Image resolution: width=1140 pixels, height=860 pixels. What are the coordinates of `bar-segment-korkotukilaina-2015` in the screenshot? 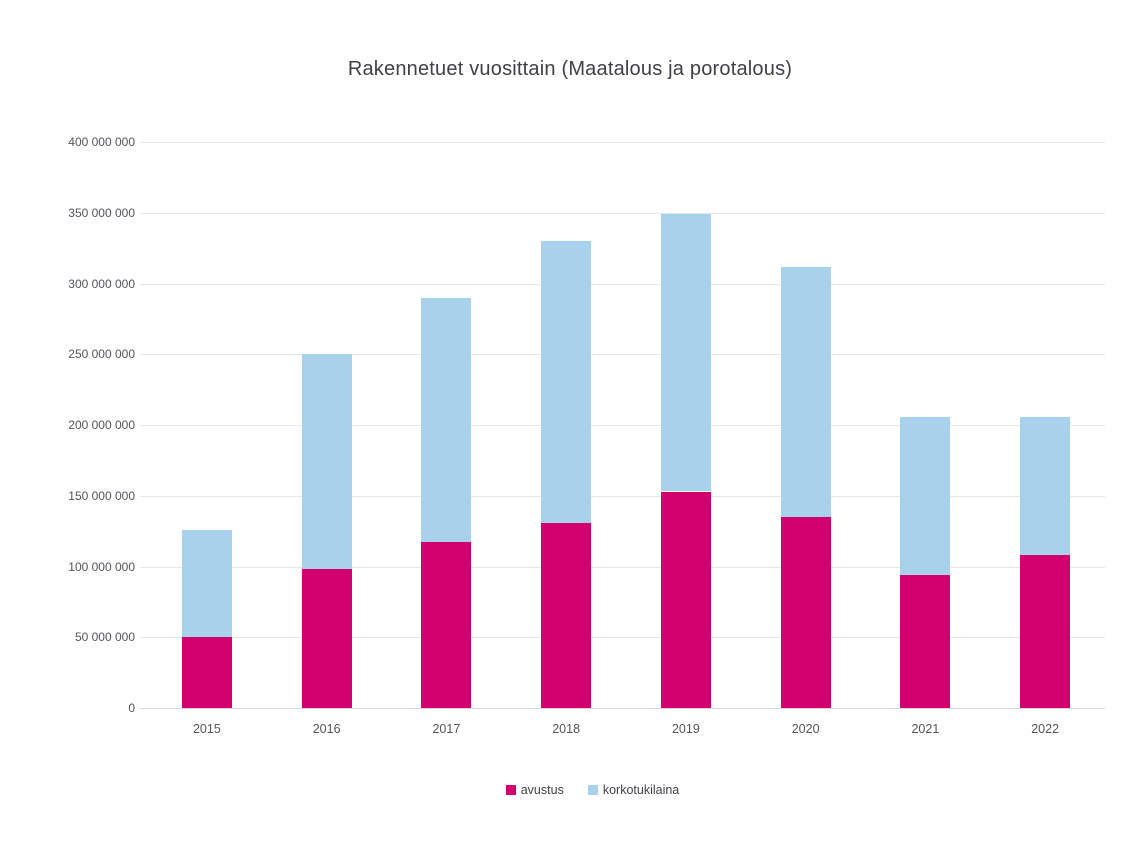 It's located at (206, 583).